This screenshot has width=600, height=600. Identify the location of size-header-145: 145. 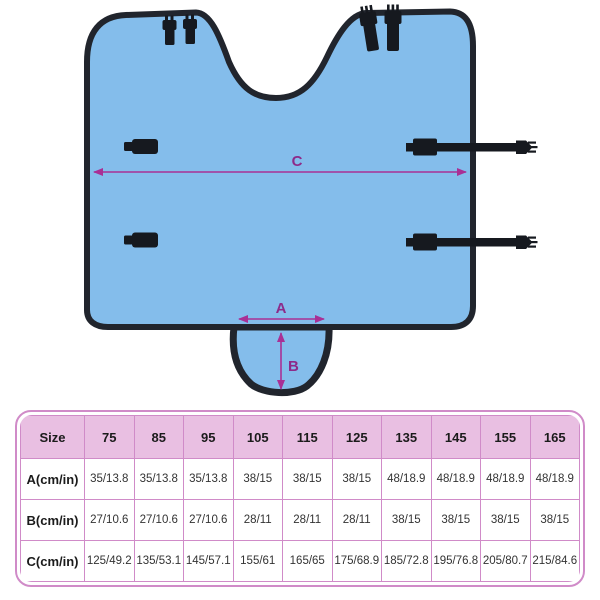
(455, 437).